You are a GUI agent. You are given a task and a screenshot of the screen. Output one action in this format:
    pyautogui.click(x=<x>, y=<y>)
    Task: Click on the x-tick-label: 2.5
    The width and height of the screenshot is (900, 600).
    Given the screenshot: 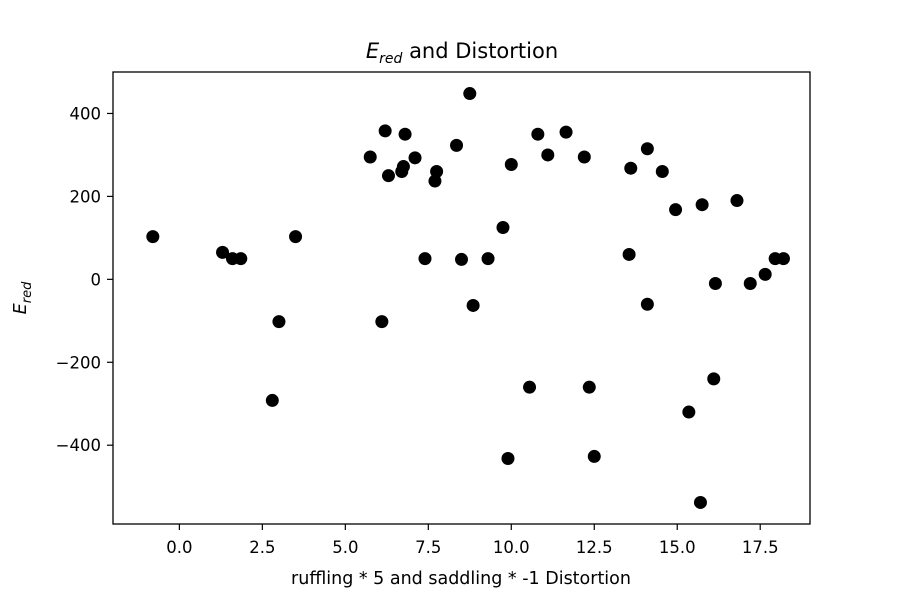 What is the action you would take?
    pyautogui.click(x=262, y=547)
    